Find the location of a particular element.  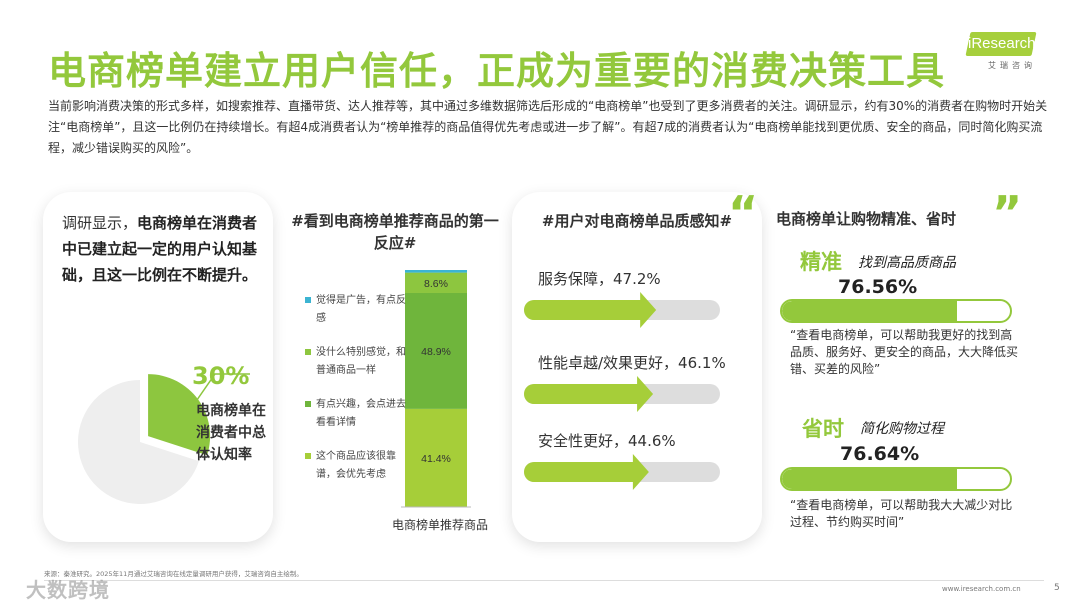

legend-label: 这个商品应该很靠谱，会优先考虑 is located at coordinates (356, 465).